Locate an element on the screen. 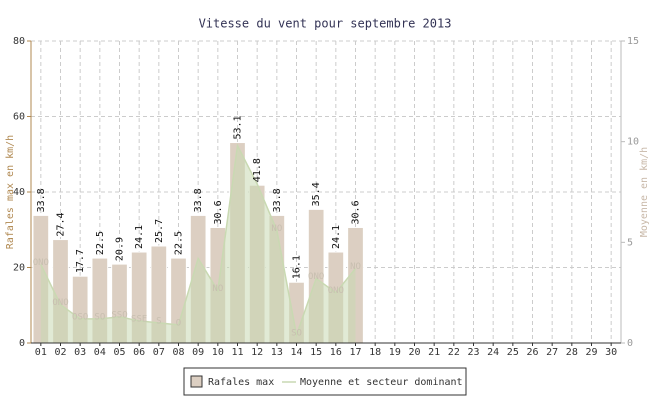 The height and width of the screenshot is (400, 650). y-tick-label: 60 is located at coordinates (19, 117).